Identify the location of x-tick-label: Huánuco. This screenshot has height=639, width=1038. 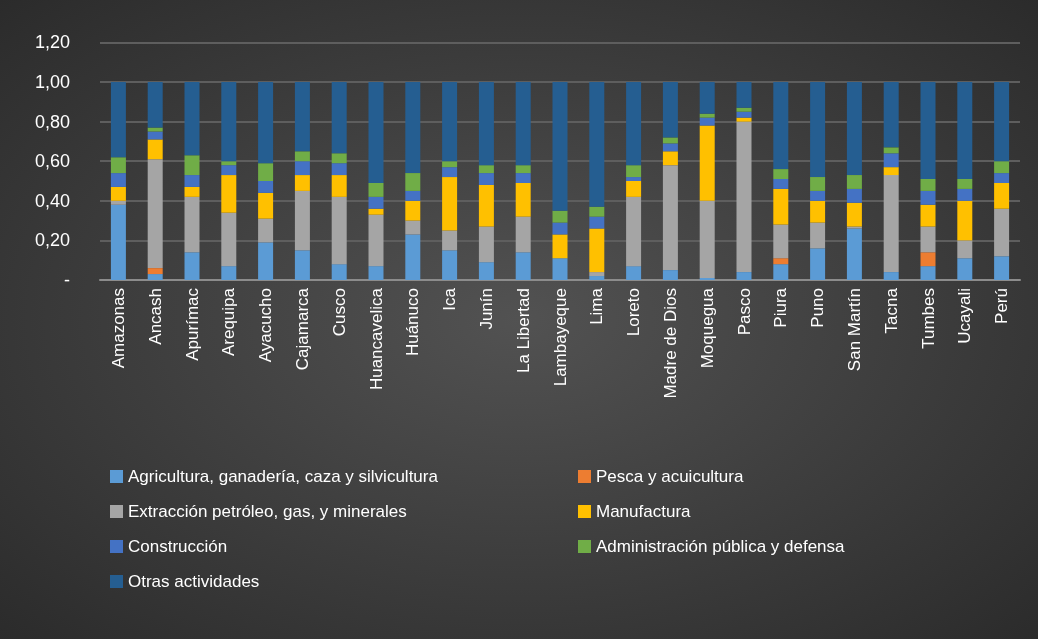
(413, 322).